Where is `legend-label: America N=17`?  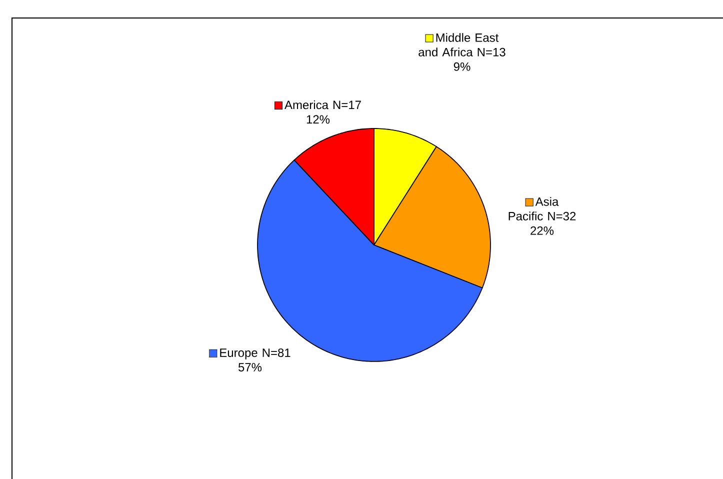 legend-label: America N=17 is located at coordinates (322, 105).